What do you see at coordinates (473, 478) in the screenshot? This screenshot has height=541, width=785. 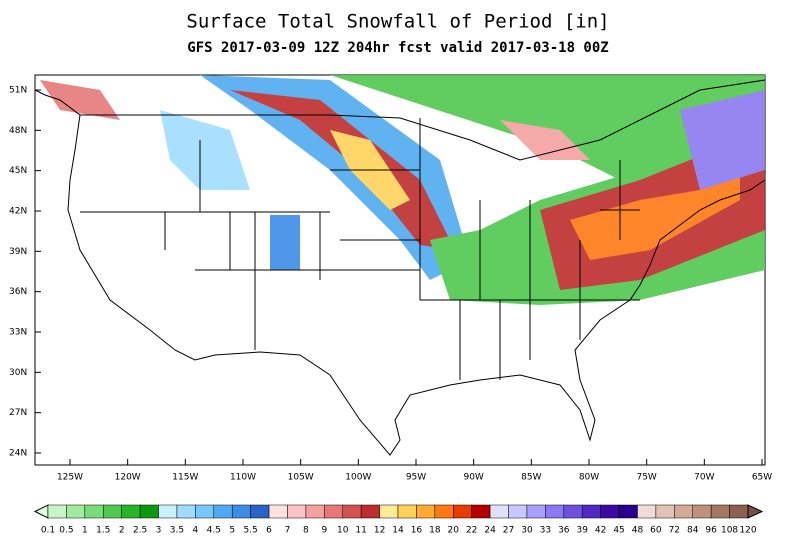 I see `lon-label: 90W` at bounding box center [473, 478].